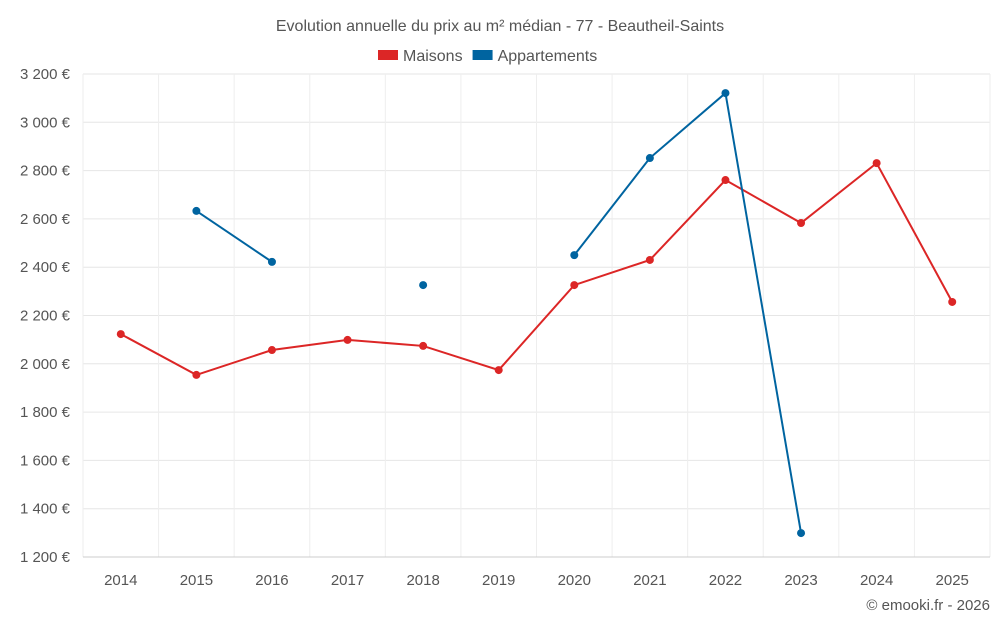 This screenshot has height=625, width=1000. What do you see at coordinates (45, 460) in the screenshot?
I see `y-tick-label: 1 600 €` at bounding box center [45, 460].